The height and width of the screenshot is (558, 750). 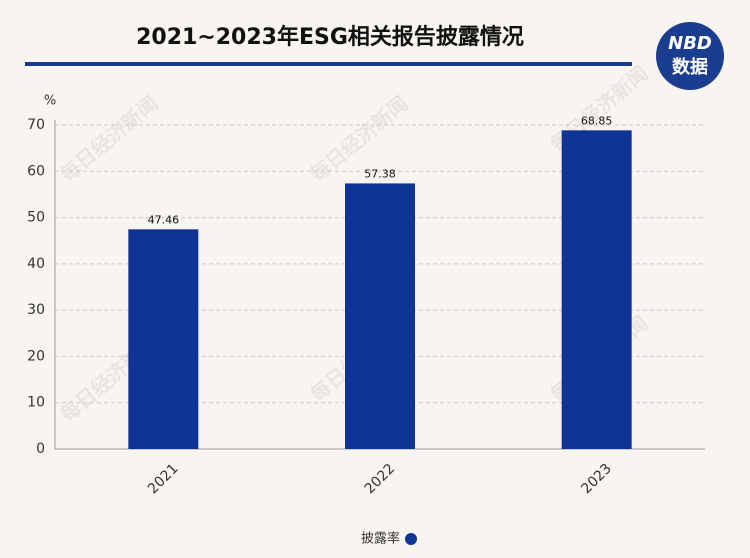 What do you see at coordinates (411, 539) in the screenshot?
I see `legend-marker` at bounding box center [411, 539].